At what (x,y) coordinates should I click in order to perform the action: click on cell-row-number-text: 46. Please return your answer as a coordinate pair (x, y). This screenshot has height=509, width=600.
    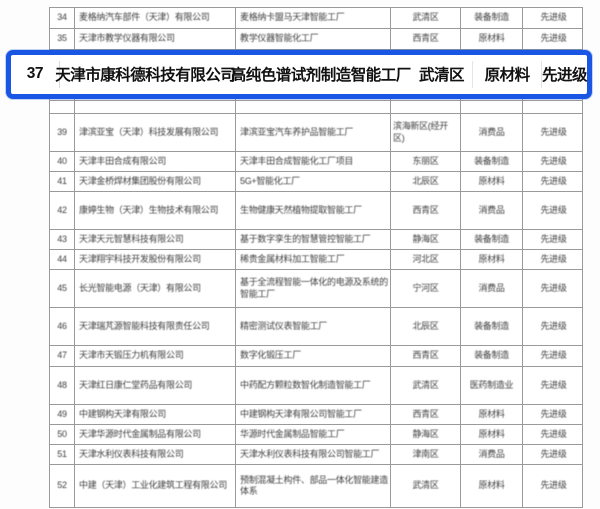
    Looking at the image, I should click on (62, 325).